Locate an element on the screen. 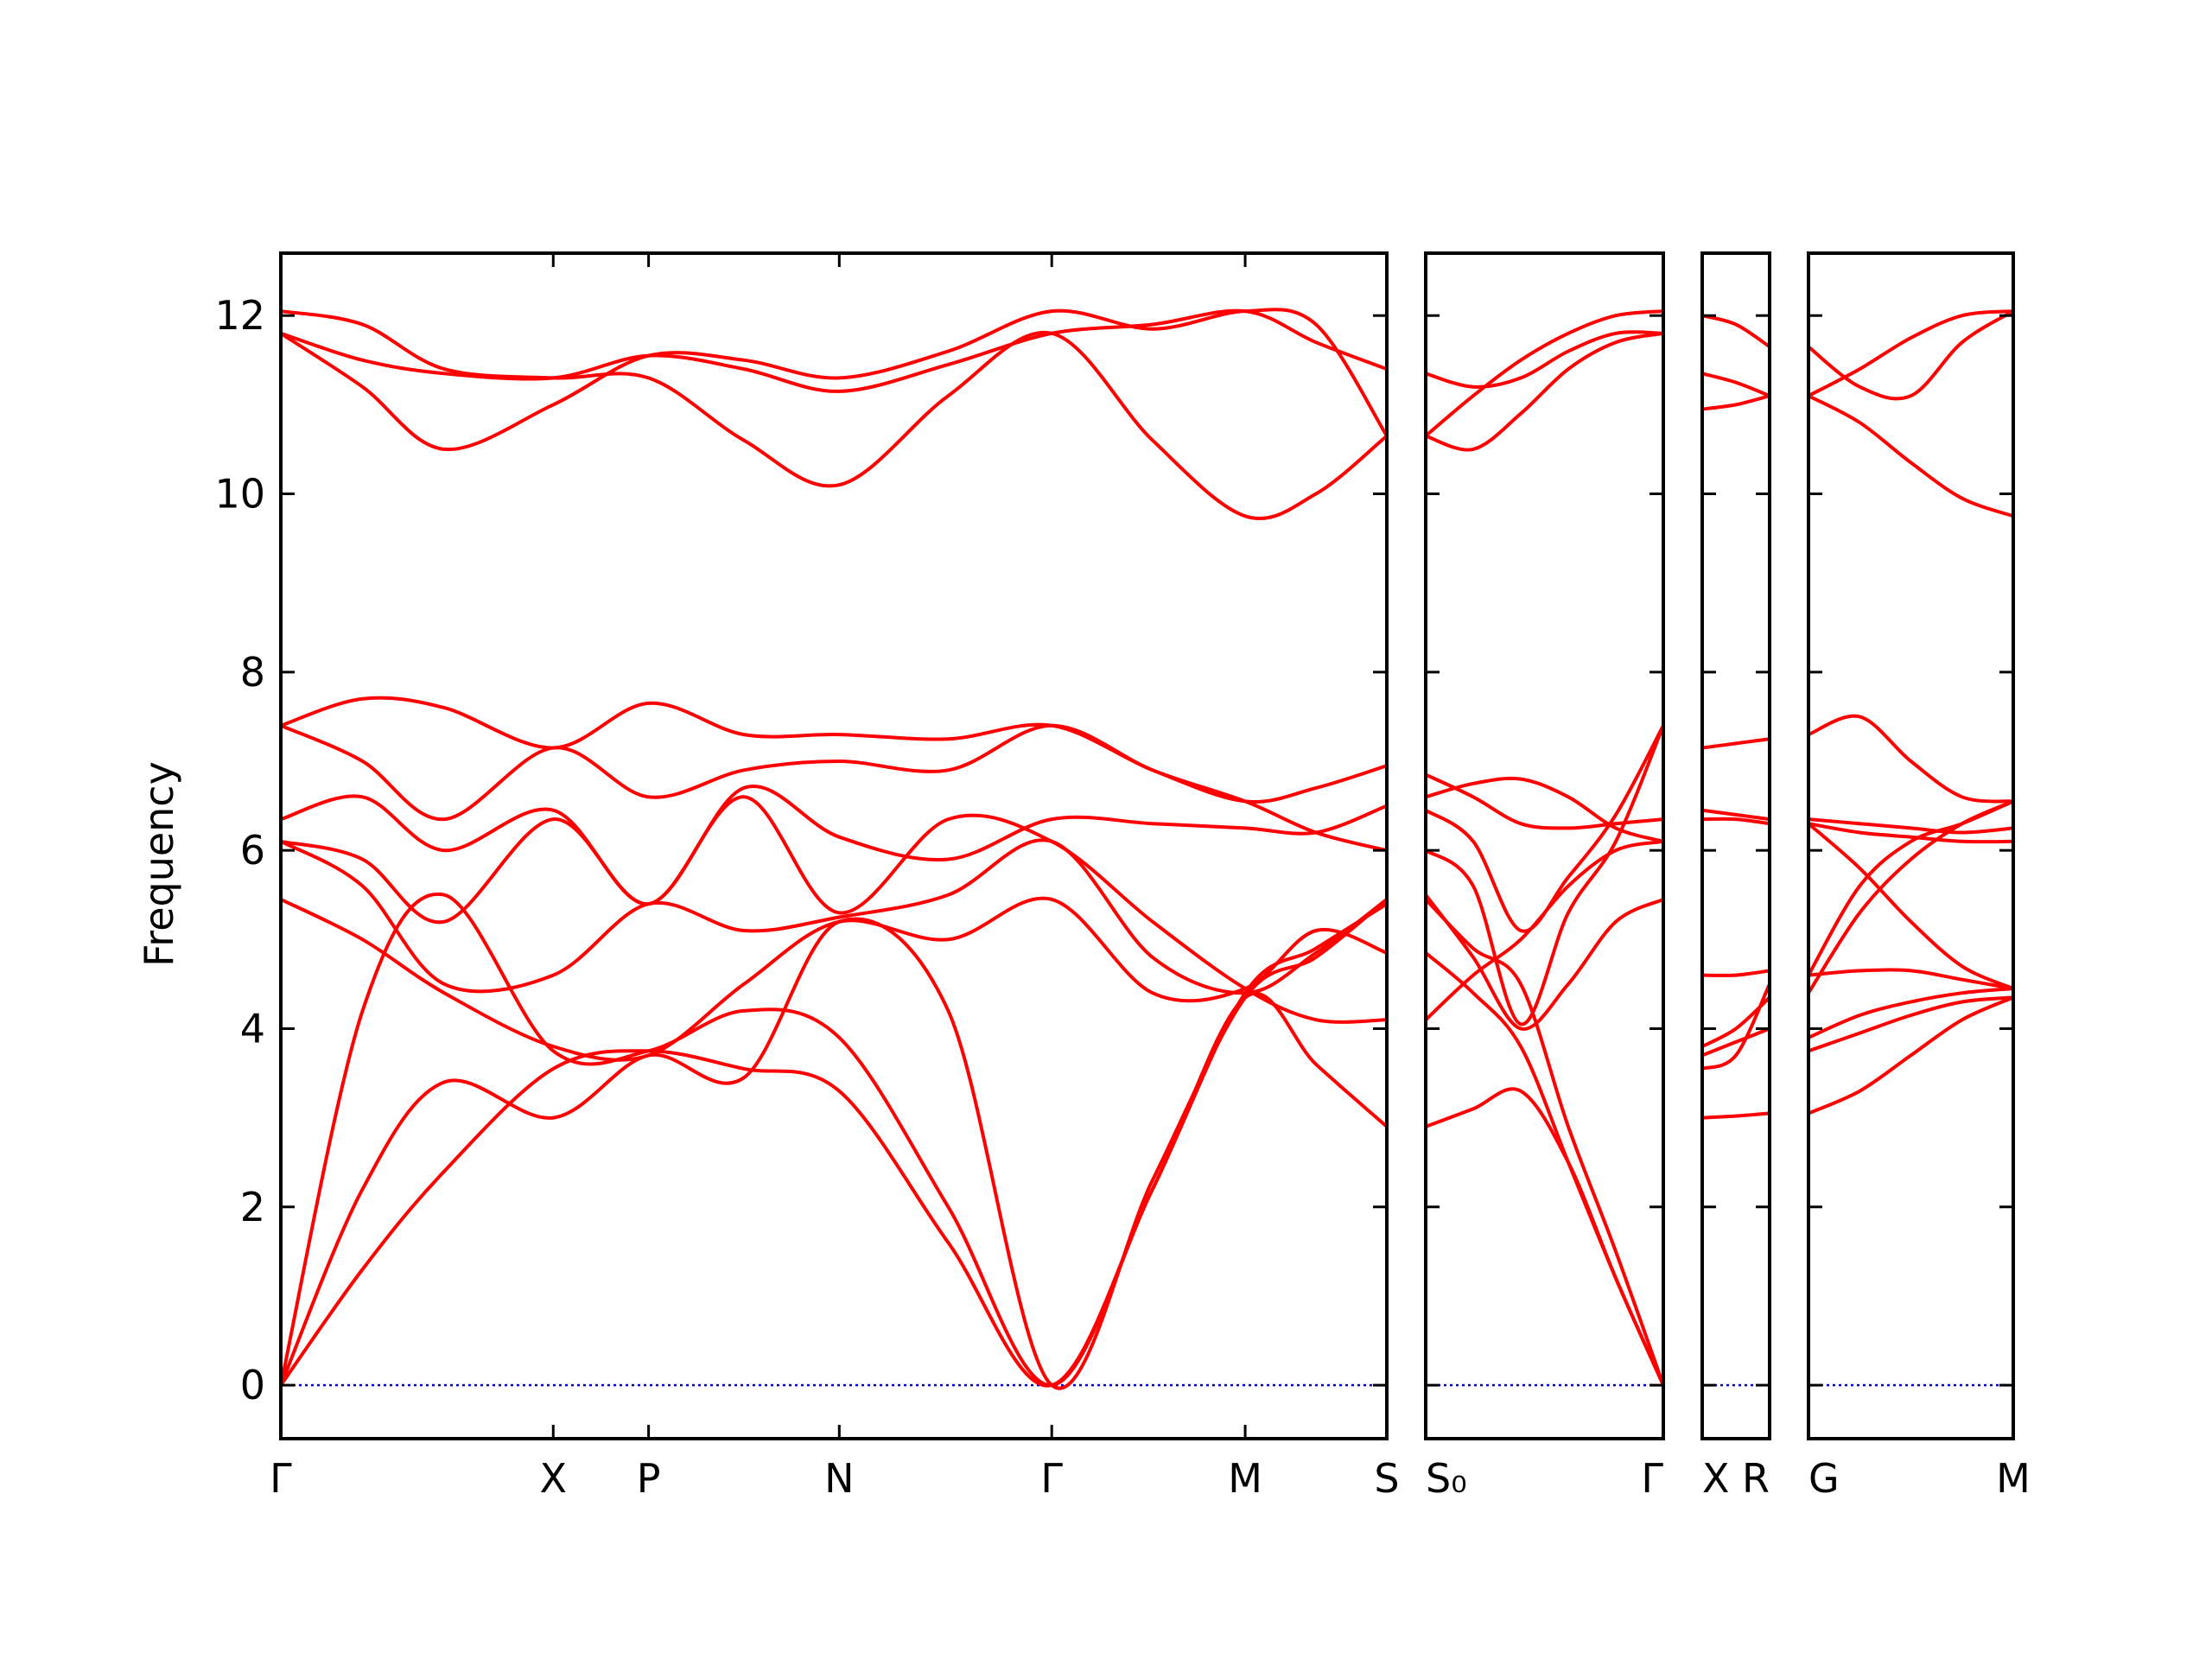  x-tick-label: N is located at coordinates (839, 1478).